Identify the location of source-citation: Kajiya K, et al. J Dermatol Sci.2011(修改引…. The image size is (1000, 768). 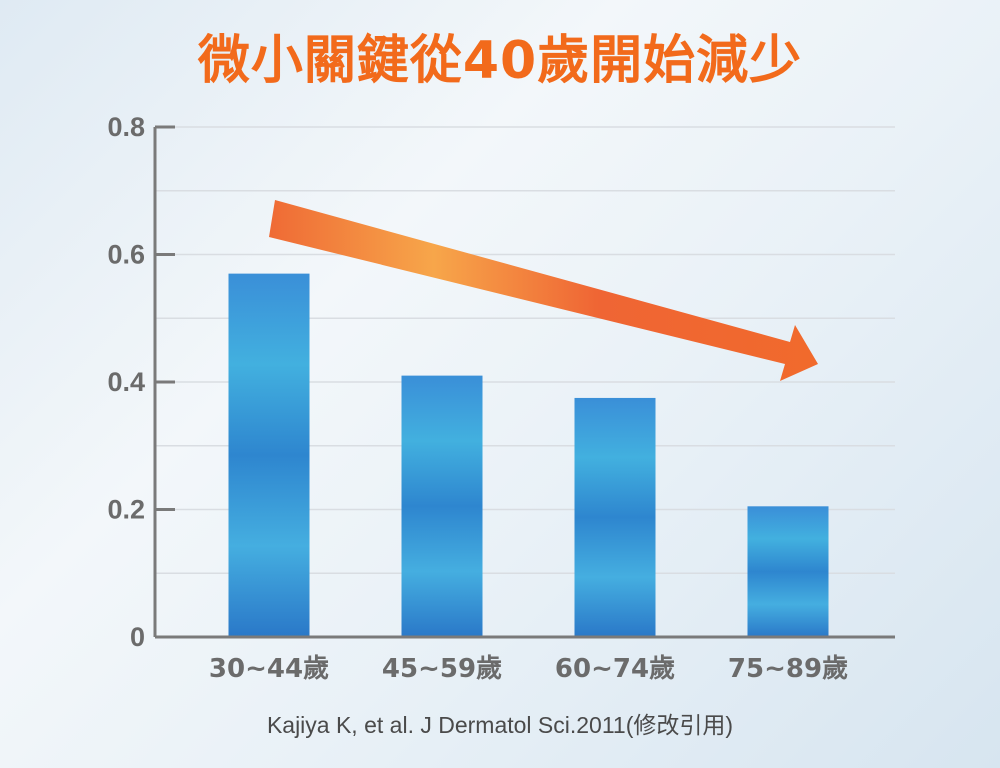
(500, 725).